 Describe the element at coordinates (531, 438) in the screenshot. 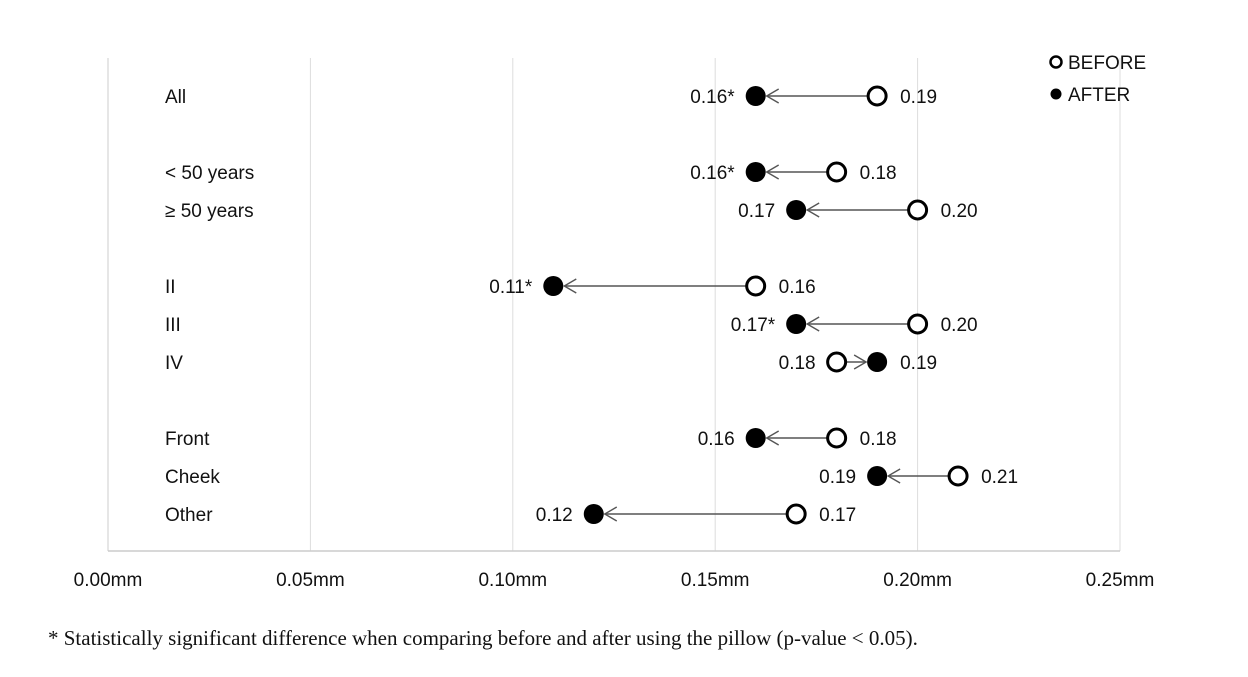

I see `chart-row: Front 0.16 0.18` at that location.